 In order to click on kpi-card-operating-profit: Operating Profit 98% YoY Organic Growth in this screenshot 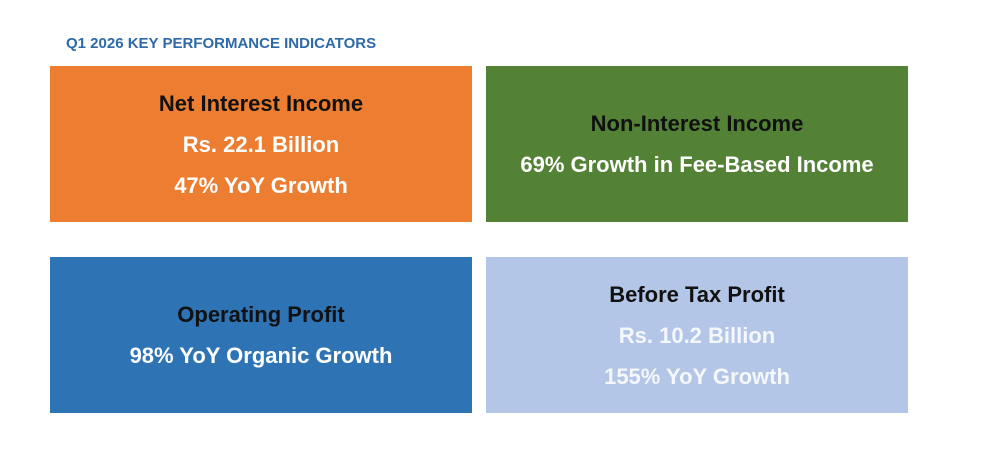, I will do `click(261, 335)`.